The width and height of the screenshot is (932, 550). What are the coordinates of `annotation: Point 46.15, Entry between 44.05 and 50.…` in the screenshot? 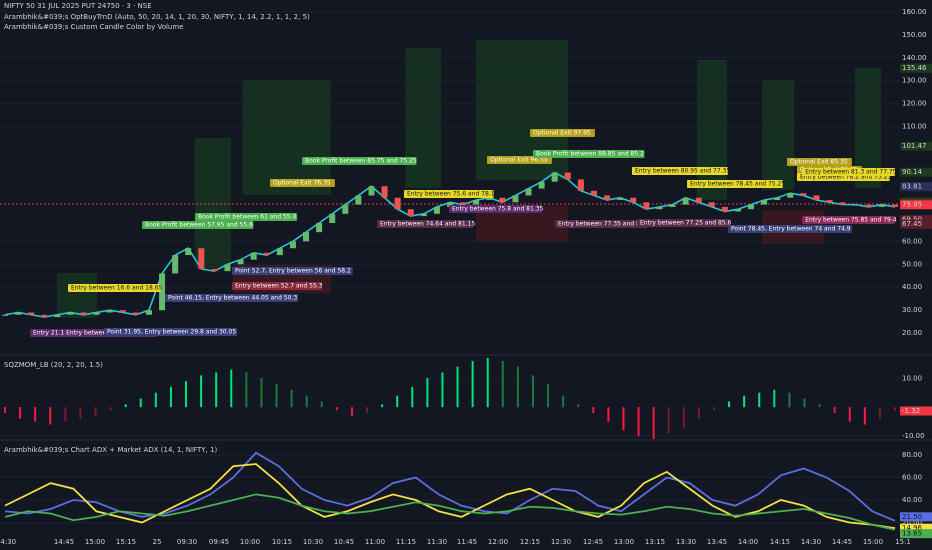 It's located at (232, 298).